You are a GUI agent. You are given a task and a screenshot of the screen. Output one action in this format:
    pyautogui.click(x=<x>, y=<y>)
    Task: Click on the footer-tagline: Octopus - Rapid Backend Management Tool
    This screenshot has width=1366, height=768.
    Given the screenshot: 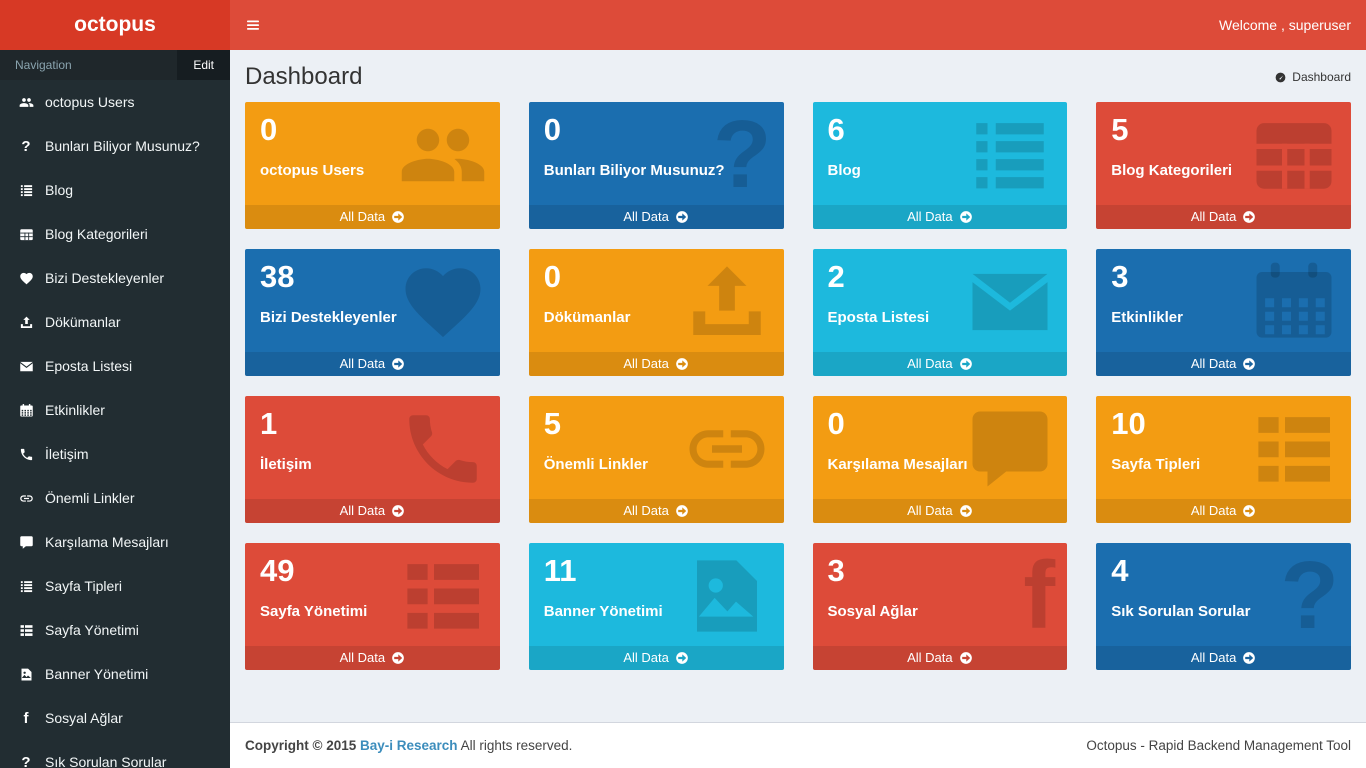 What is the action you would take?
    pyautogui.click(x=1218, y=745)
    